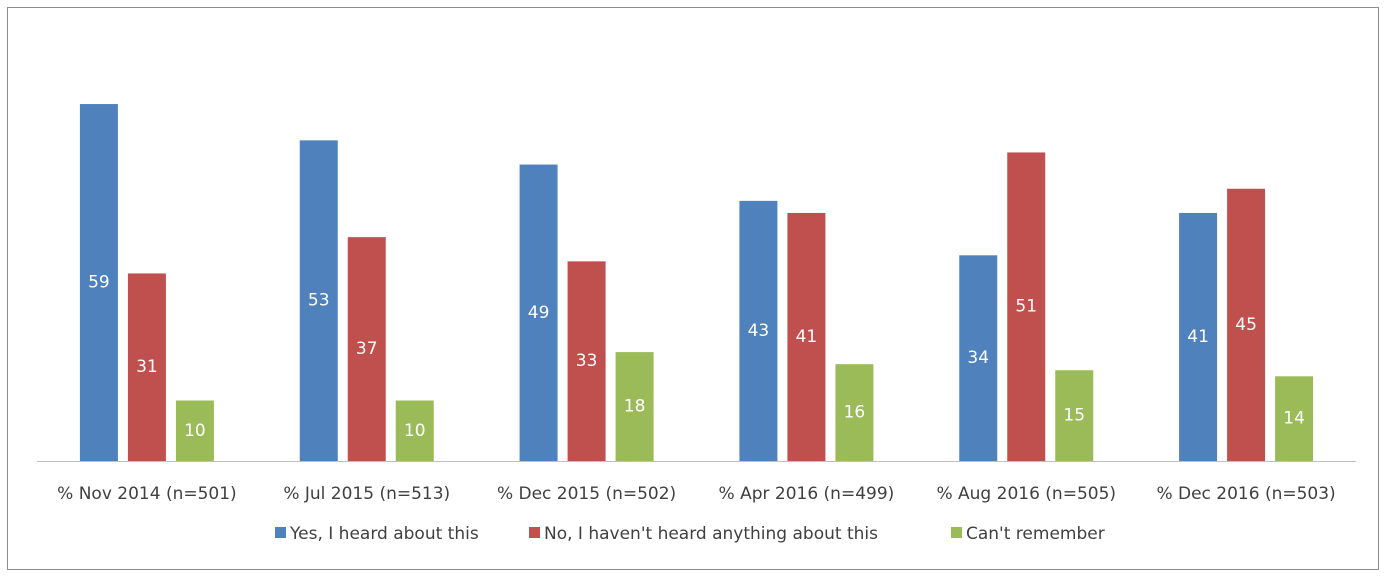  Describe the element at coordinates (1245, 494) in the screenshot. I see `x-tick-label-6: % Dec 2016 (n=503)` at that location.